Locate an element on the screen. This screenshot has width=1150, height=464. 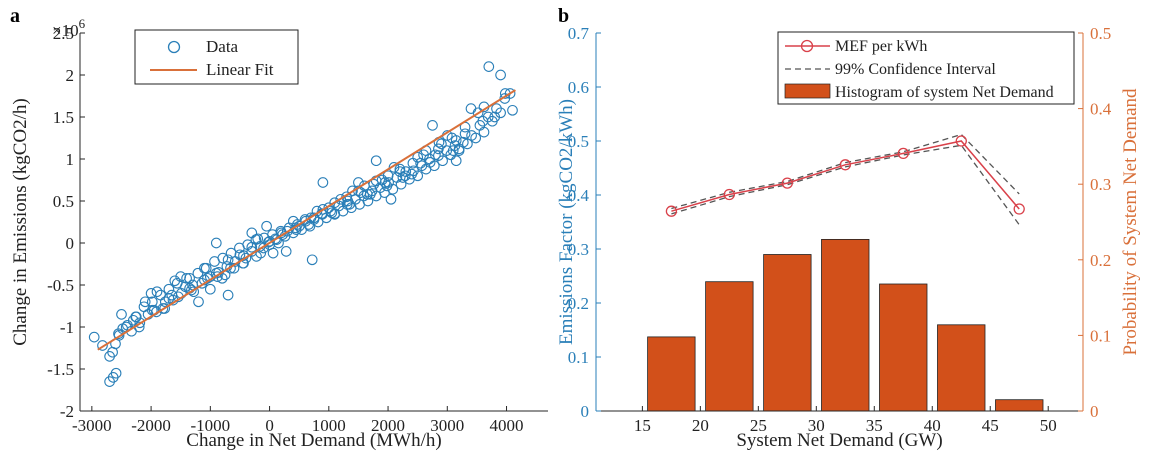
legend-mef-label: MEF per kWh is located at coordinates (881, 46).